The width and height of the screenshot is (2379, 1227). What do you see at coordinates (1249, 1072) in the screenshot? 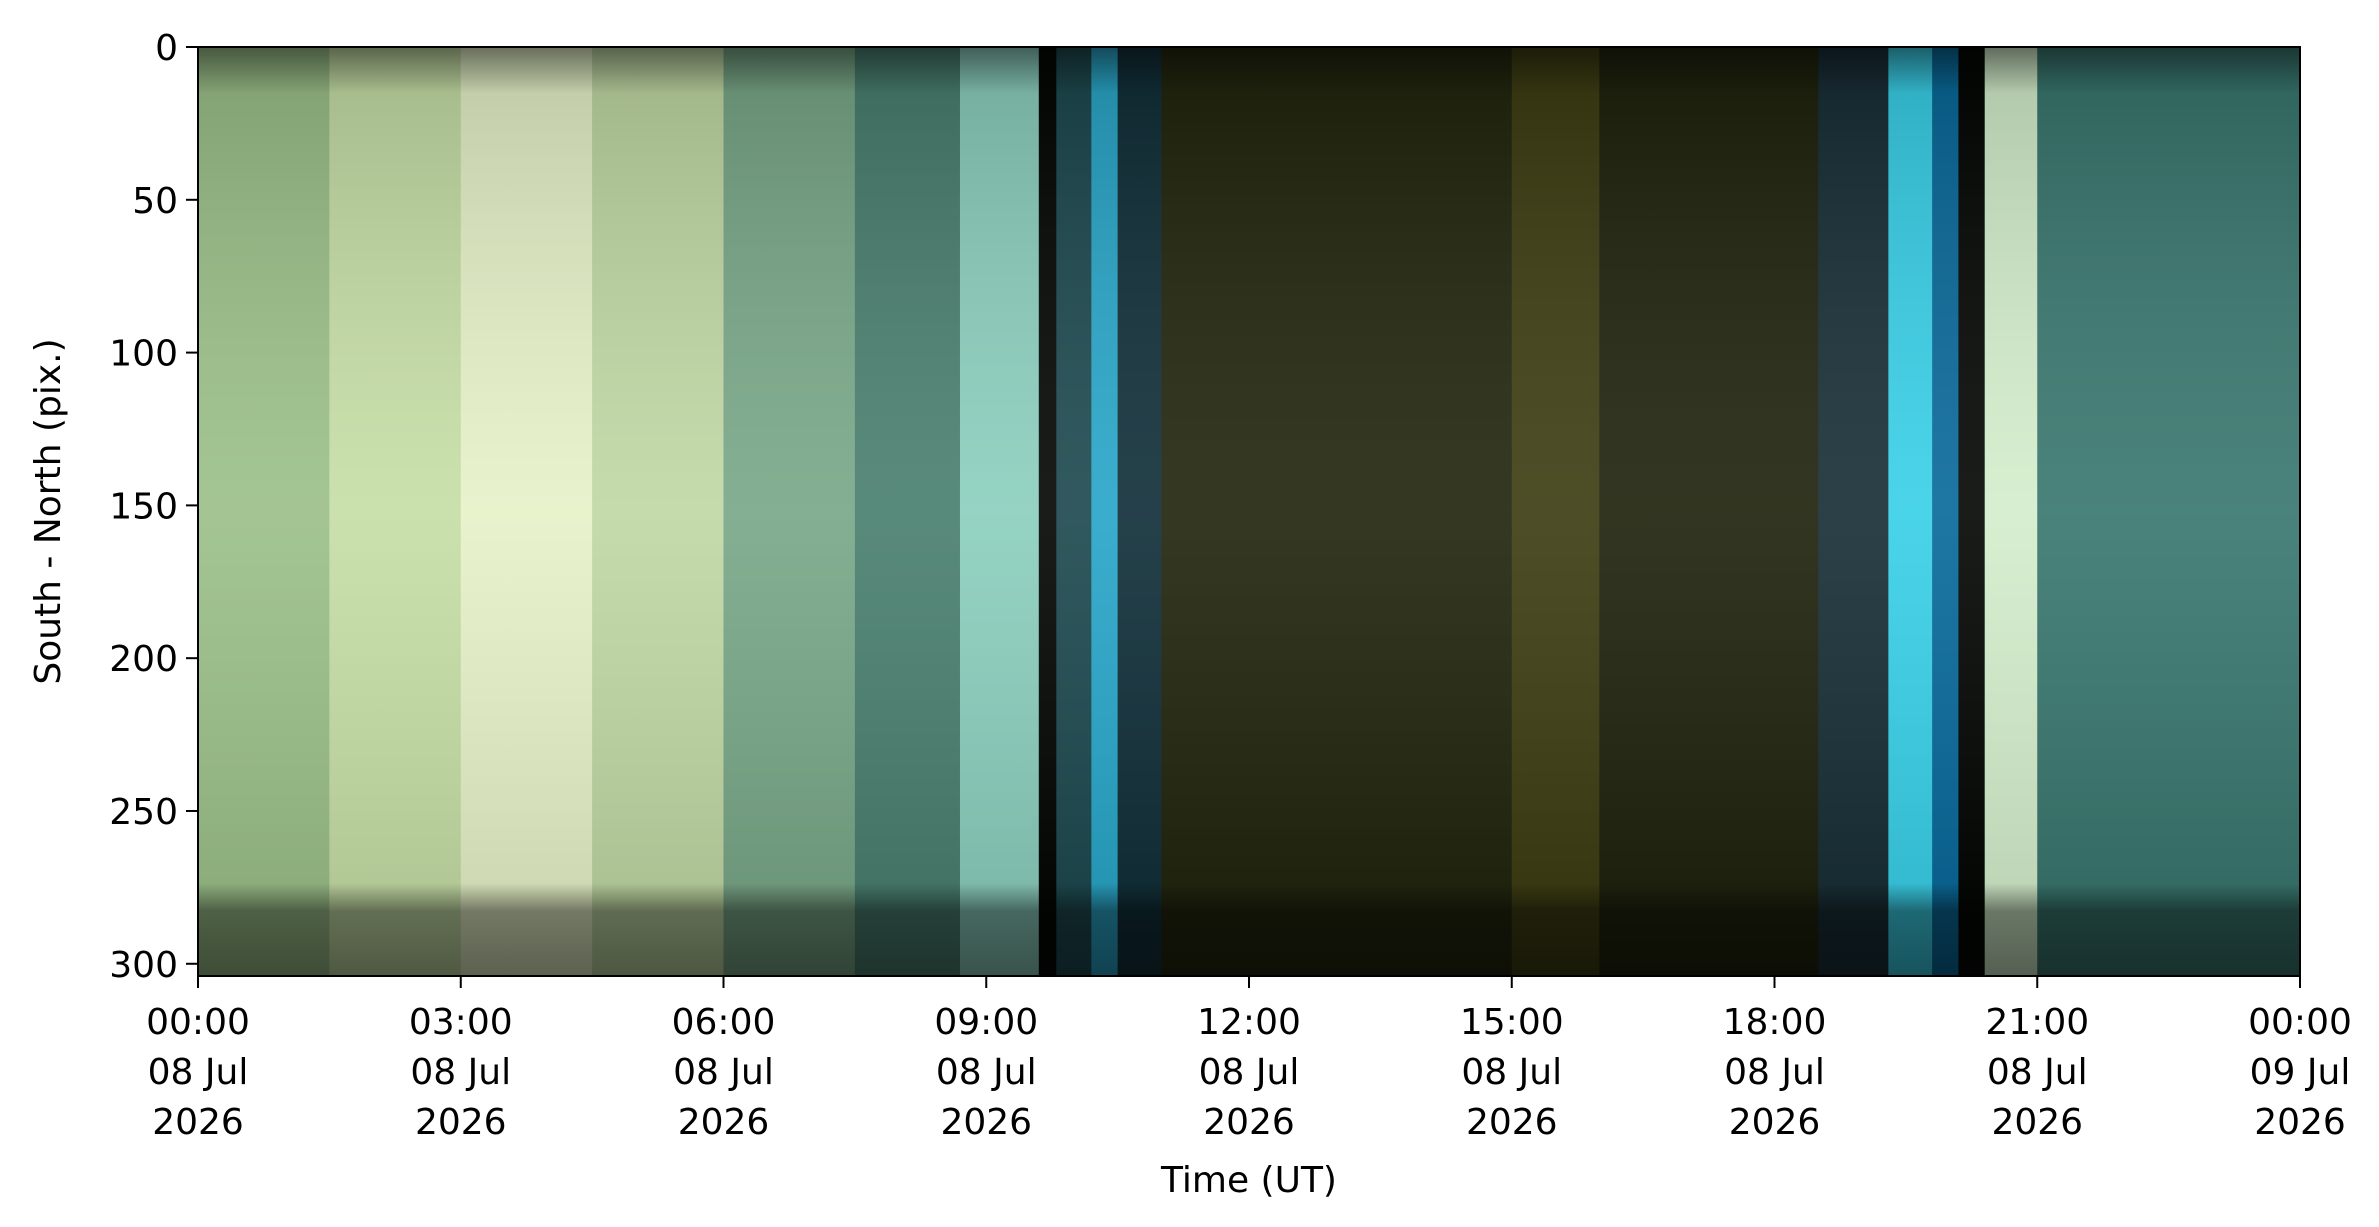
I see `x-tick-label: 12:00 08 Jul 2026` at bounding box center [1249, 1072].